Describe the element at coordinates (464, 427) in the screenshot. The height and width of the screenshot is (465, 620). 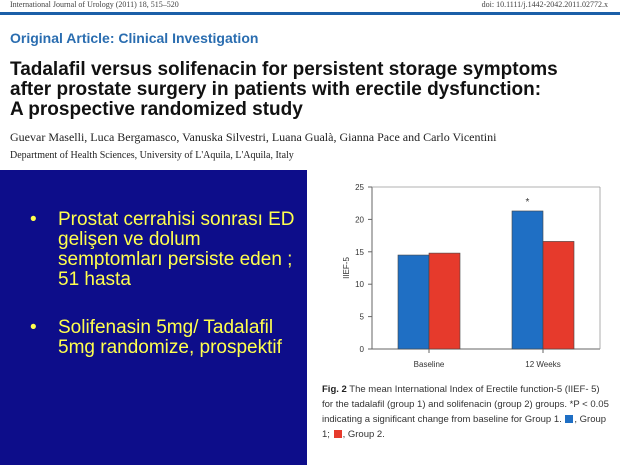
I see `legend-group1: , Group 1;` at that location.